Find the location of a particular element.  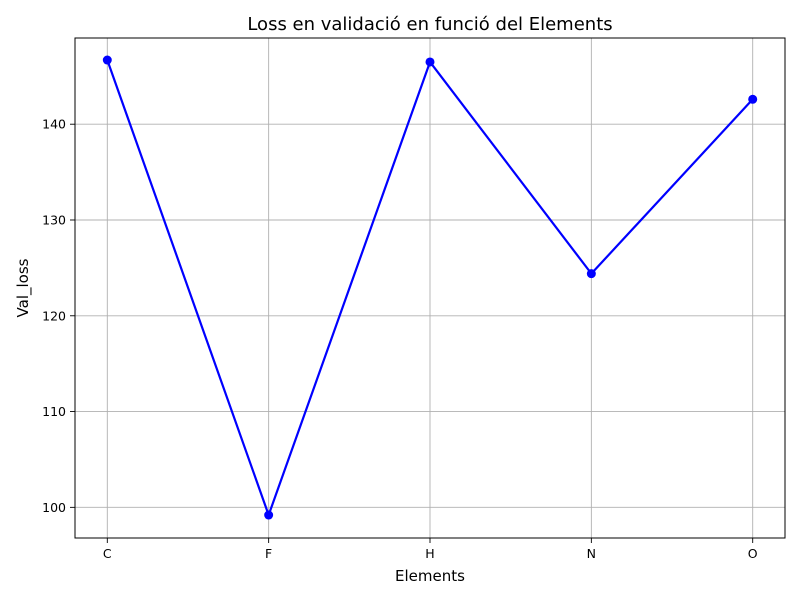

y-axis-label: Val_loss is located at coordinates (23, 287).